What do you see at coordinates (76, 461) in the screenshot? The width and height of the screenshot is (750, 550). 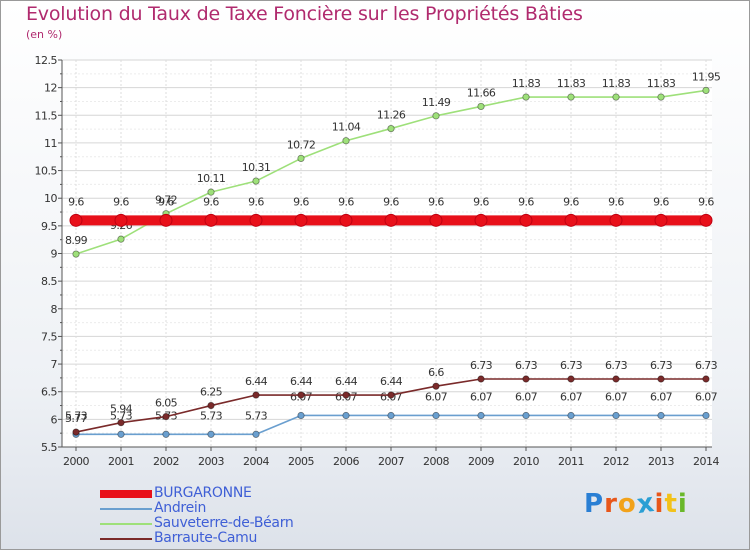 I see `x-tick-label: 2000` at bounding box center [76, 461].